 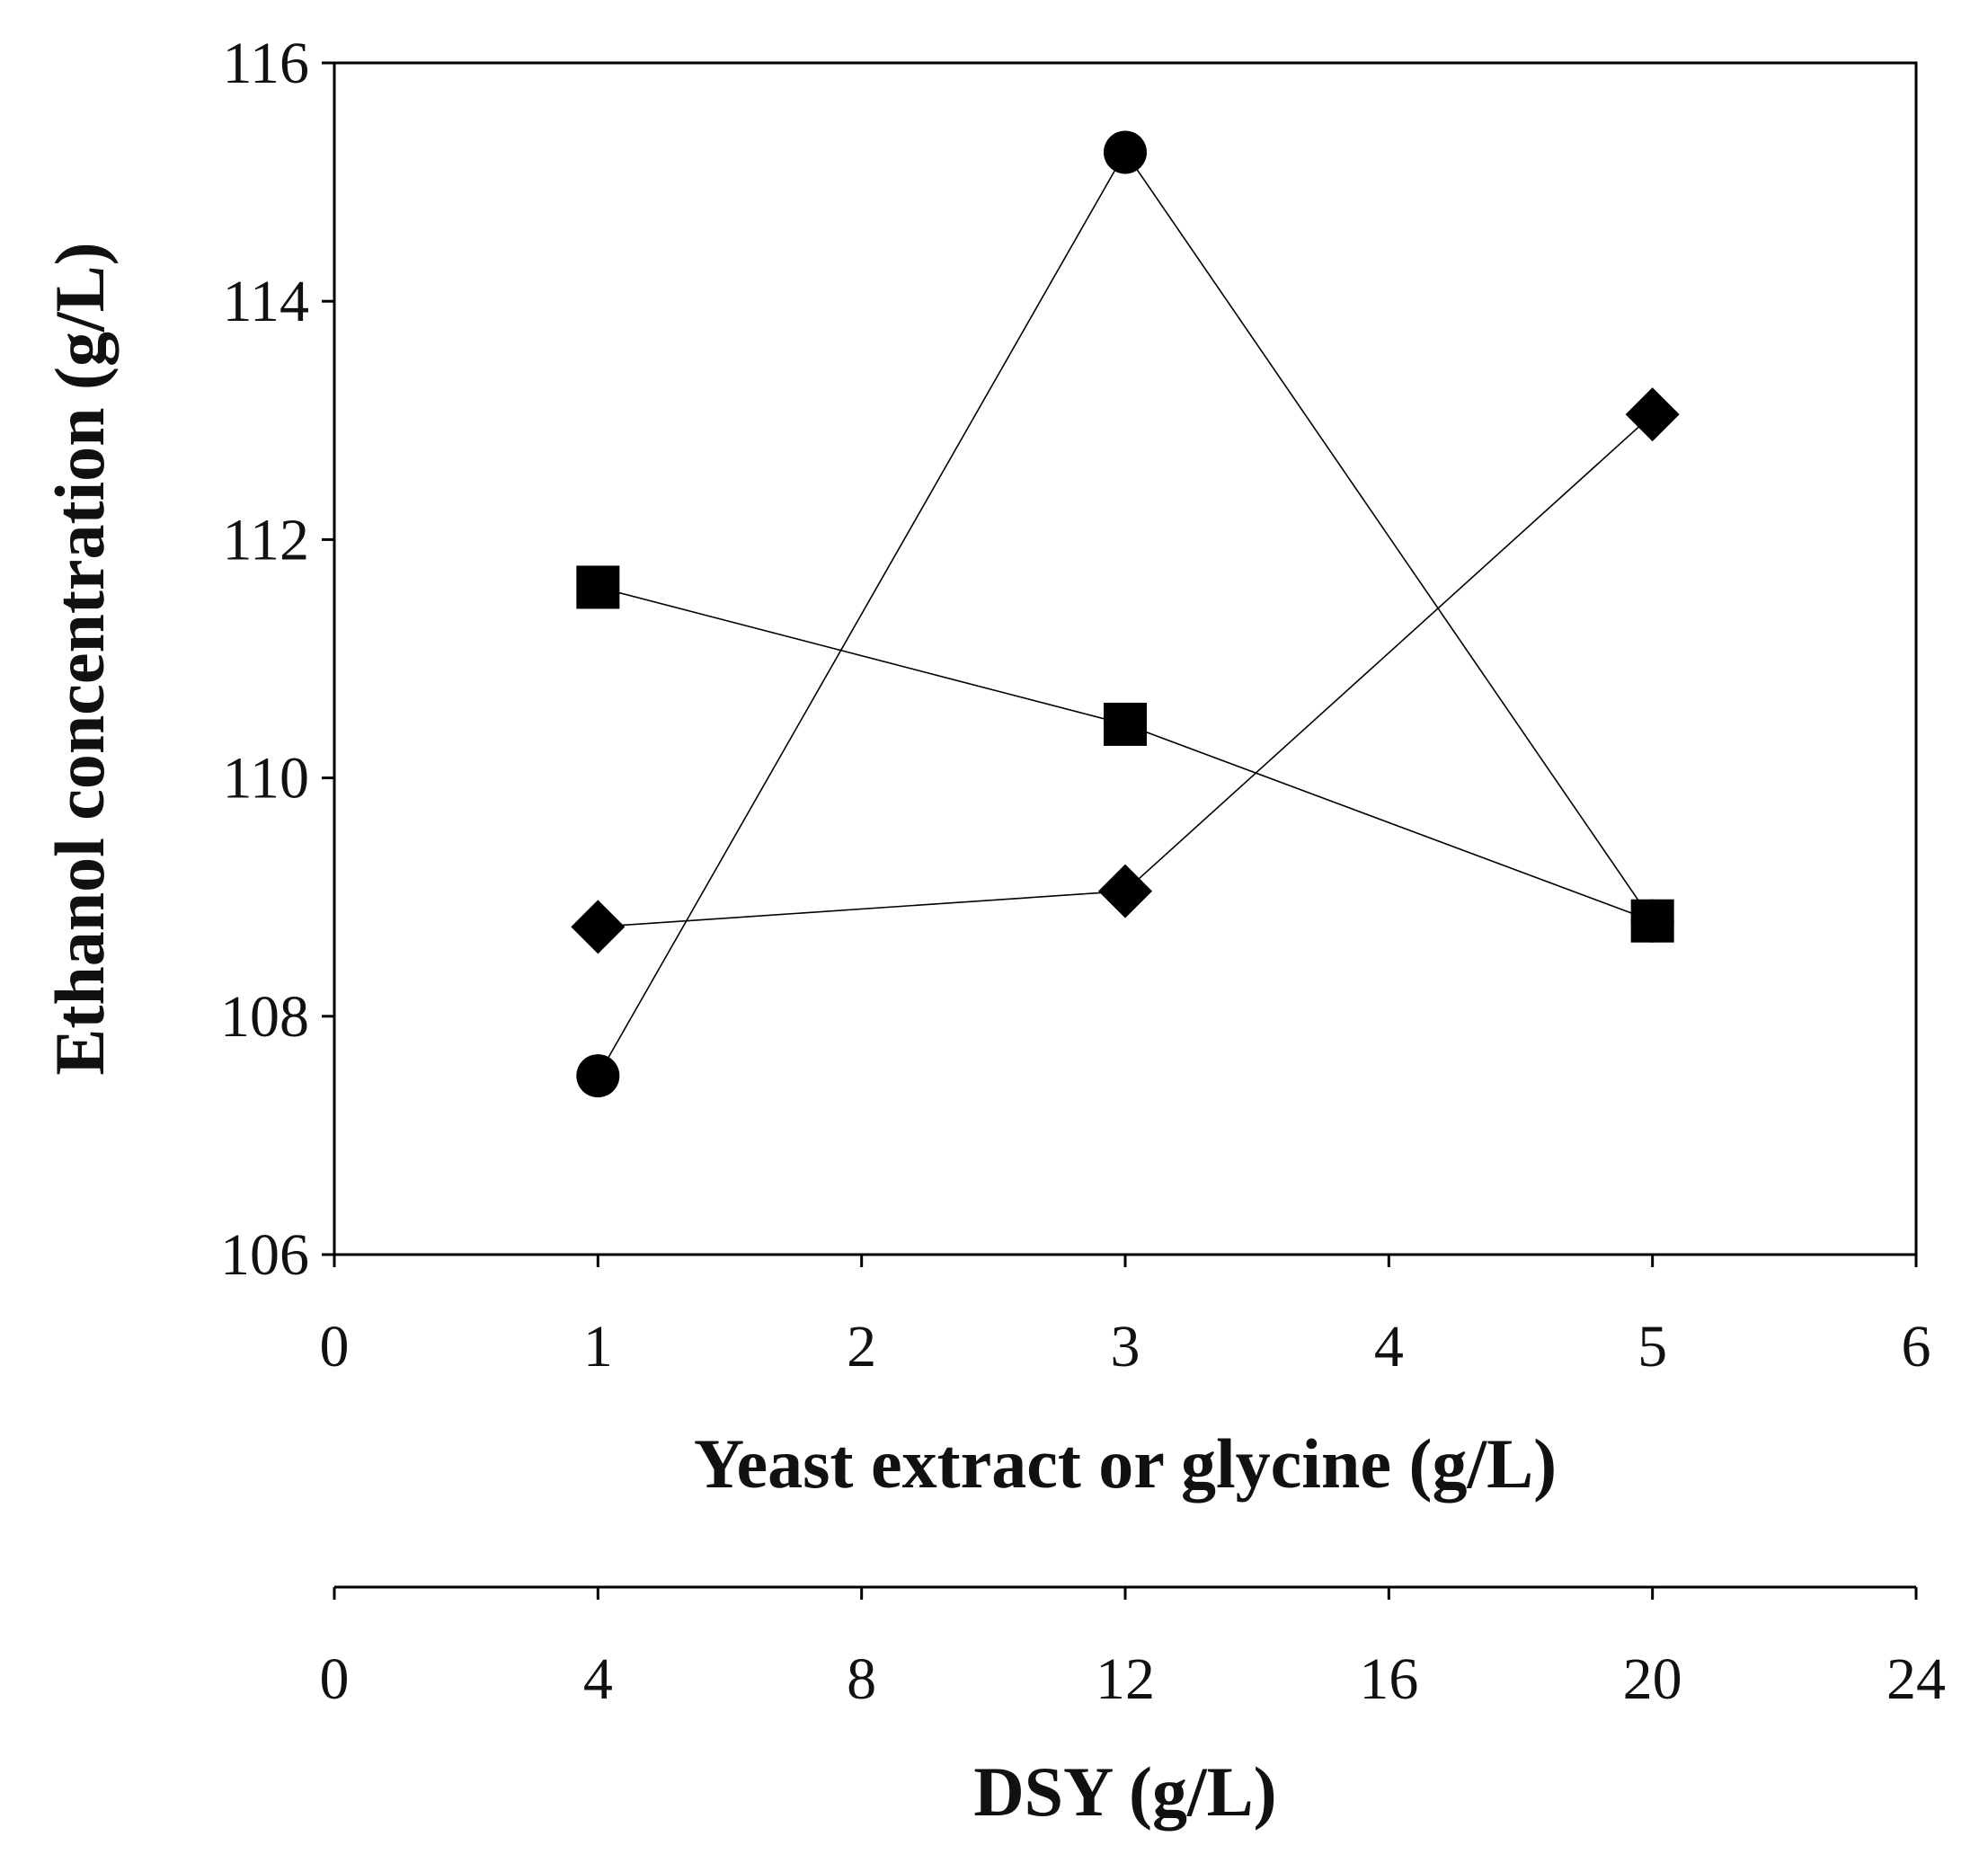 I want to click on secondary-x-tick-label: 16, so click(x=1388, y=1679).